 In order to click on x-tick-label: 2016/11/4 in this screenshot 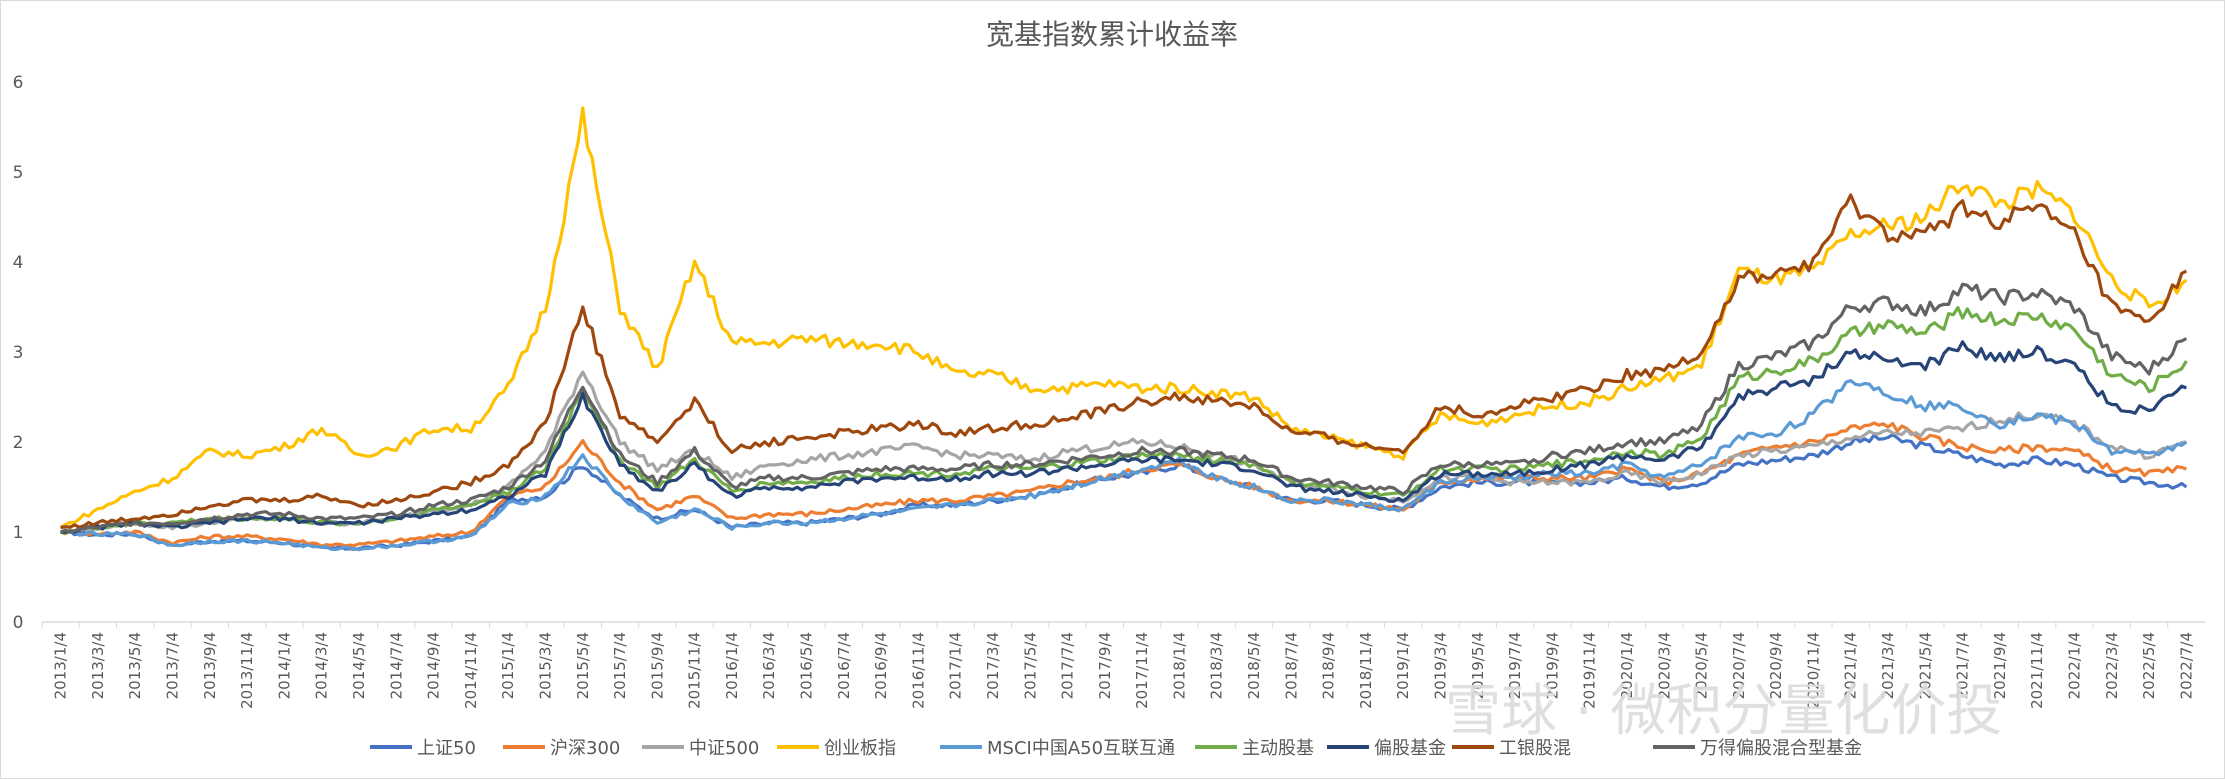, I will do `click(918, 670)`.